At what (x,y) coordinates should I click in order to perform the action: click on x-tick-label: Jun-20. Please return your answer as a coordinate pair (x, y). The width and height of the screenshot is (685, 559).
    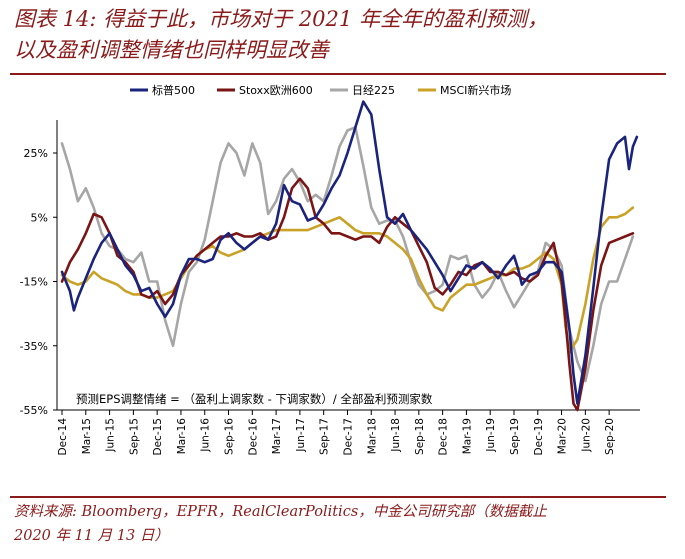
    Looking at the image, I should click on (586, 435).